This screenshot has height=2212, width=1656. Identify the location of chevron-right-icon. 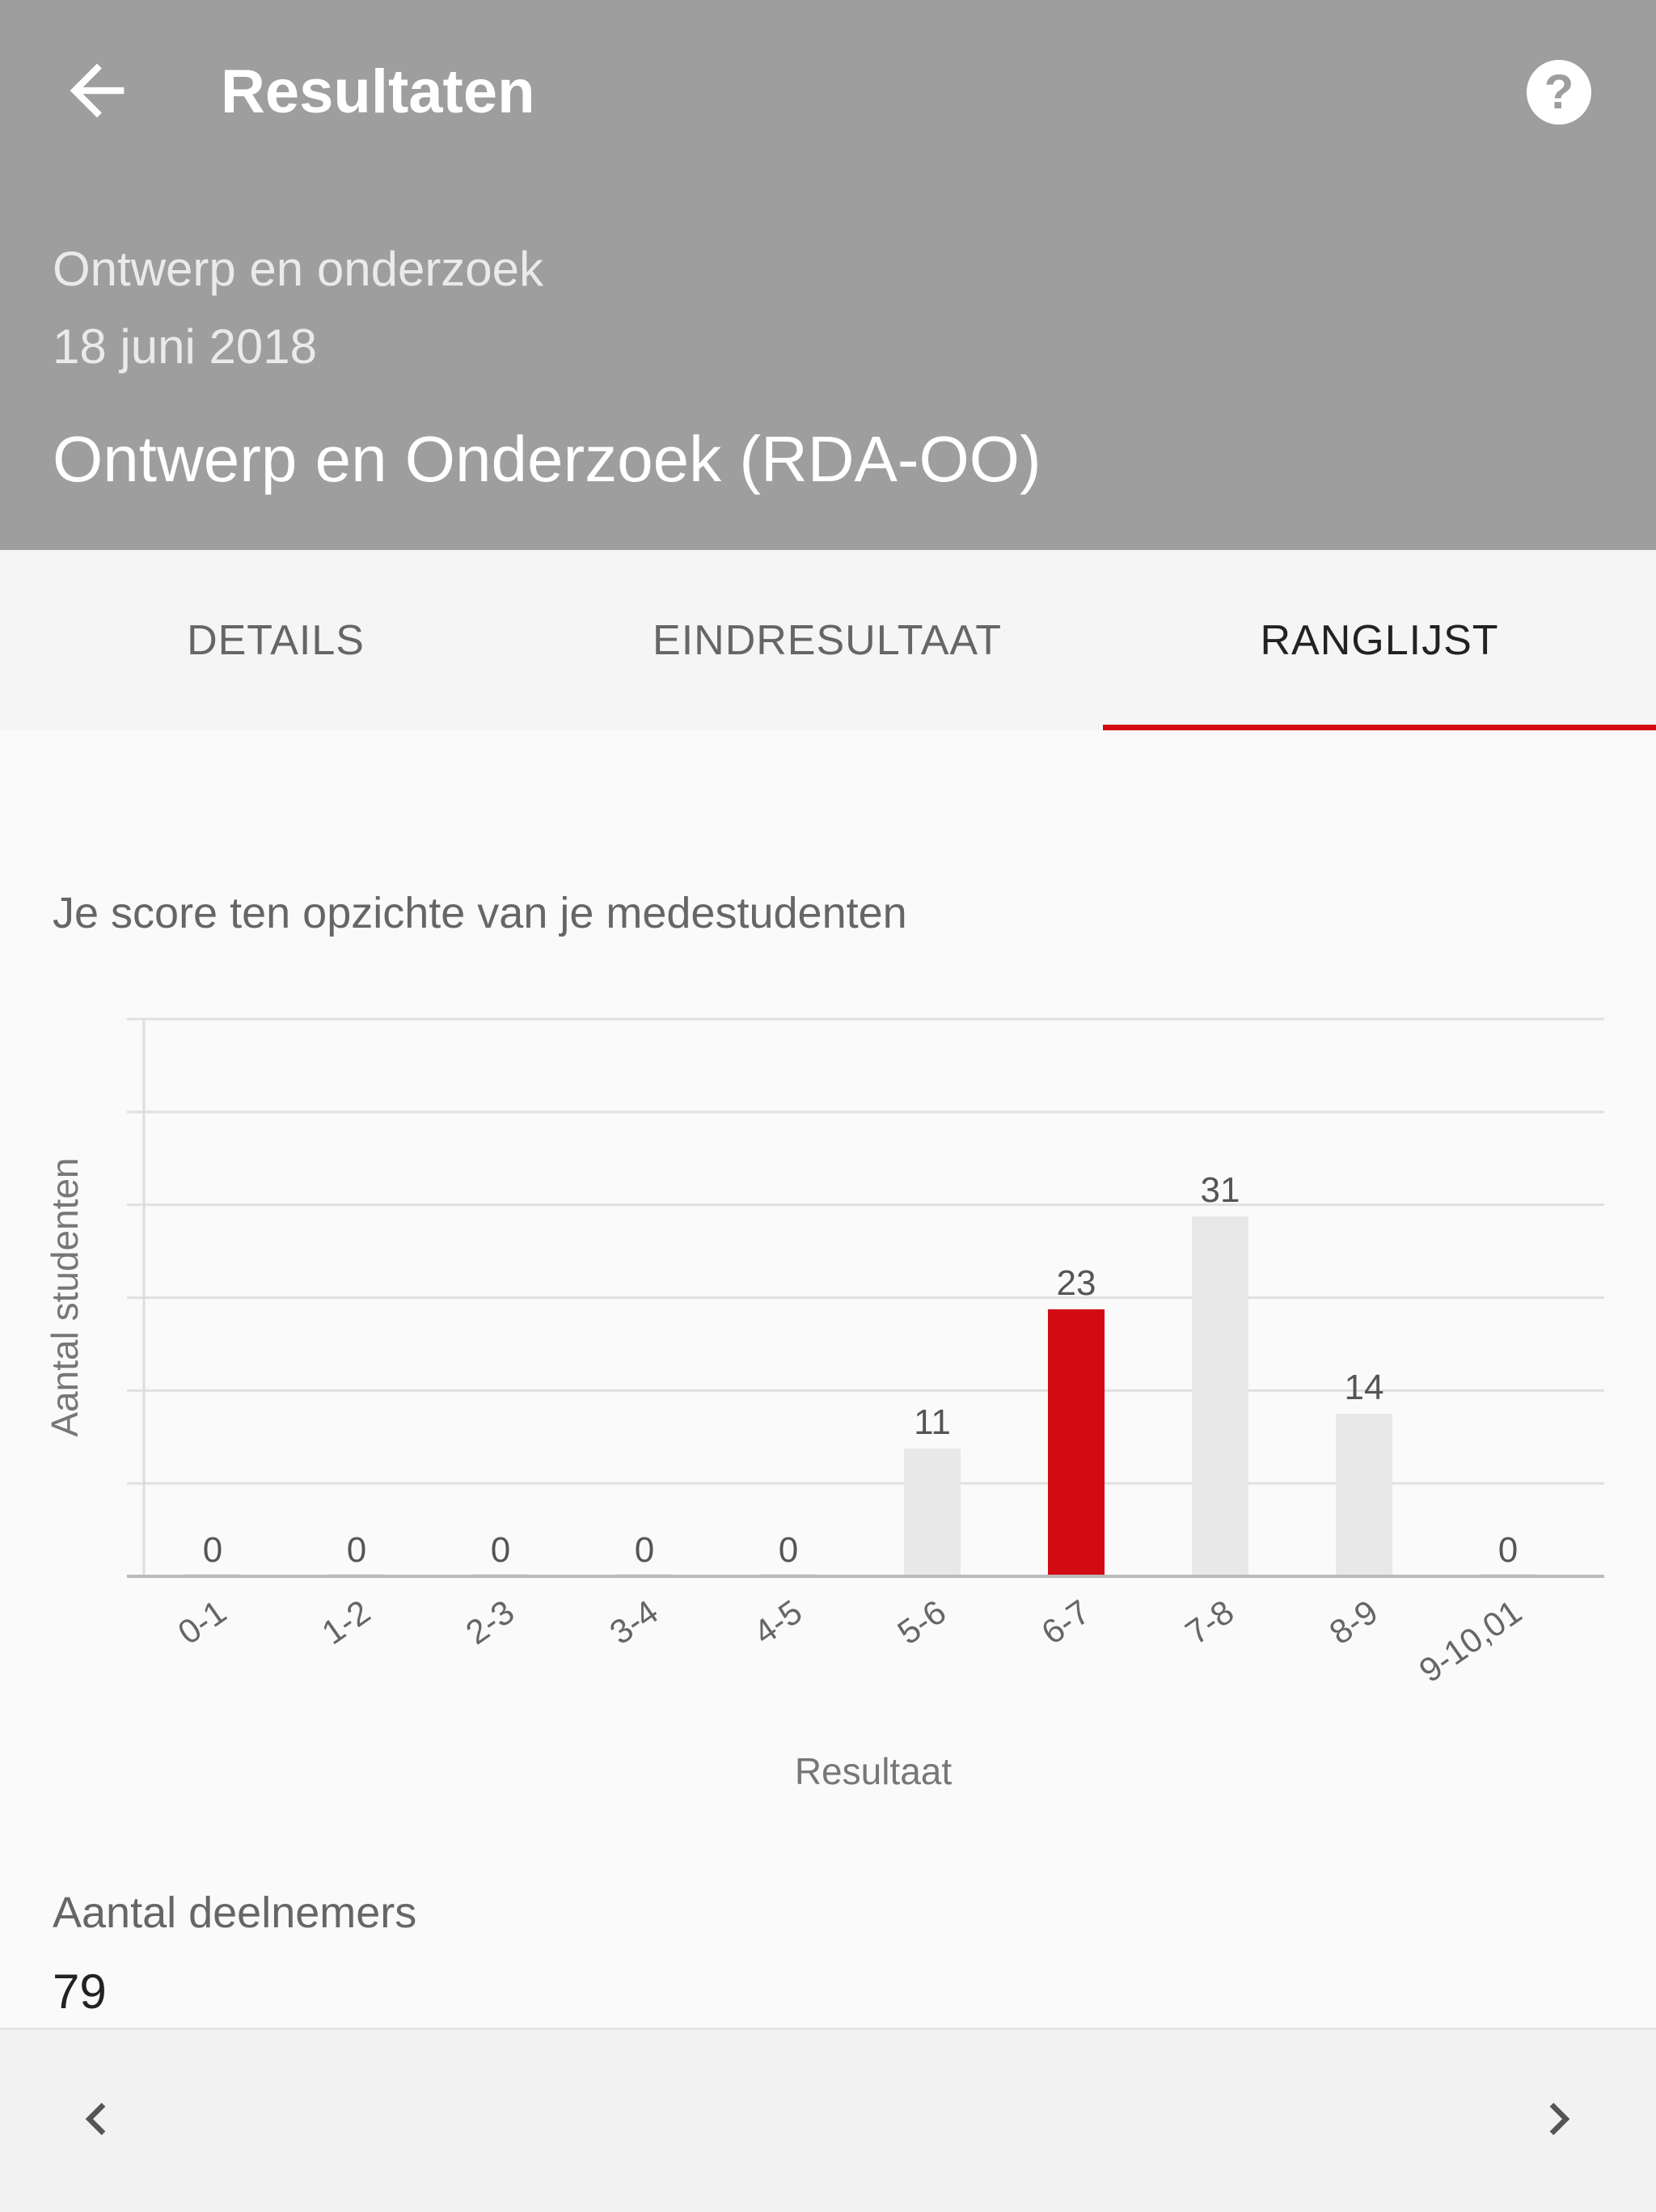
(1559, 2119).